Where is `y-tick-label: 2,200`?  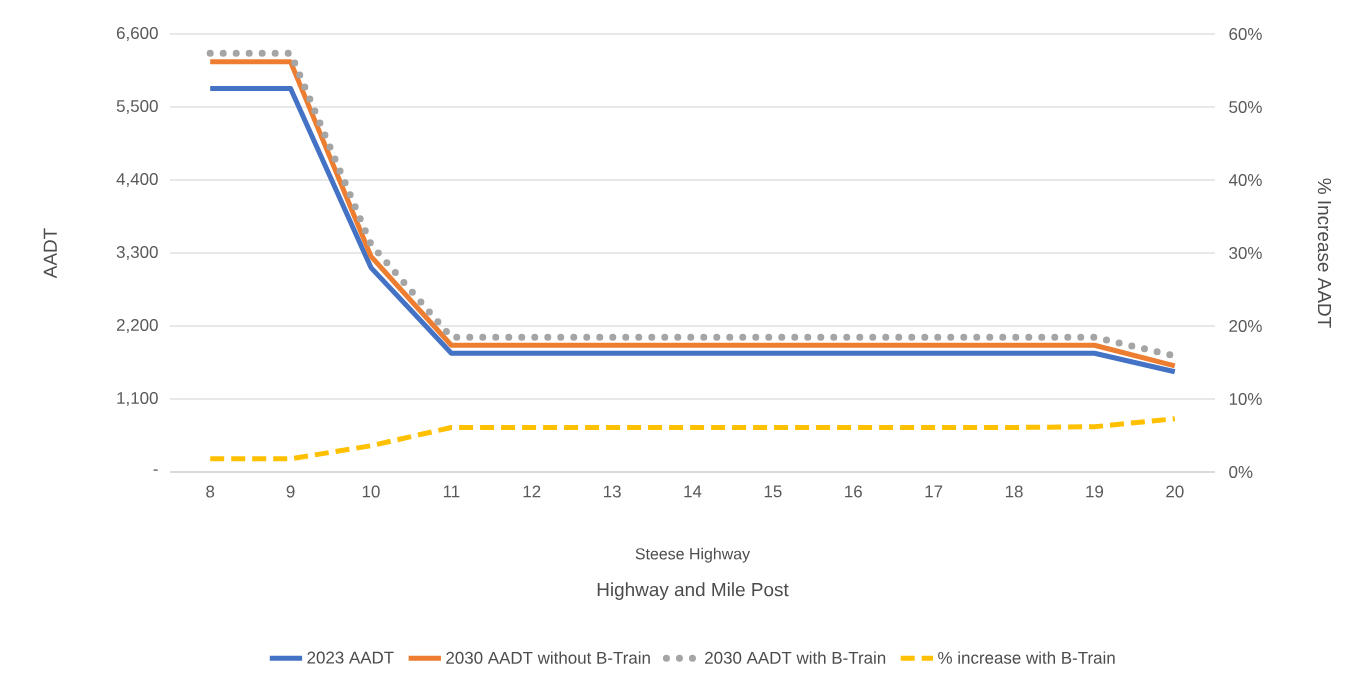
y-tick-label: 2,200 is located at coordinates (137, 326).